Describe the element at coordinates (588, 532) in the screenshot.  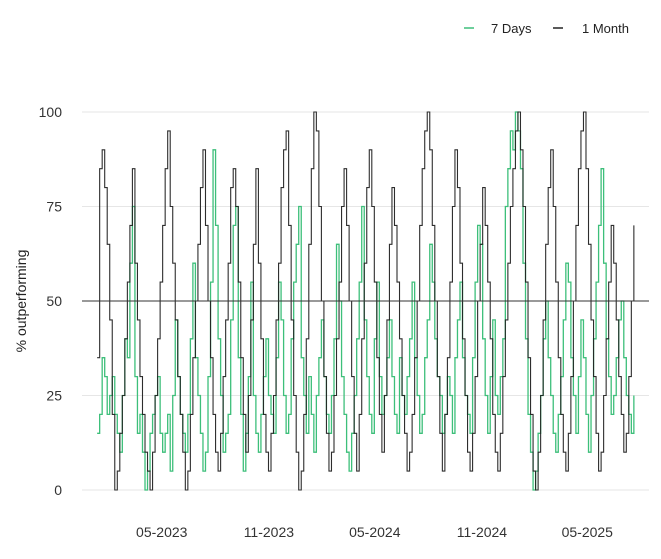
I see `x-tick-label-05-2025: 05-2025` at that location.